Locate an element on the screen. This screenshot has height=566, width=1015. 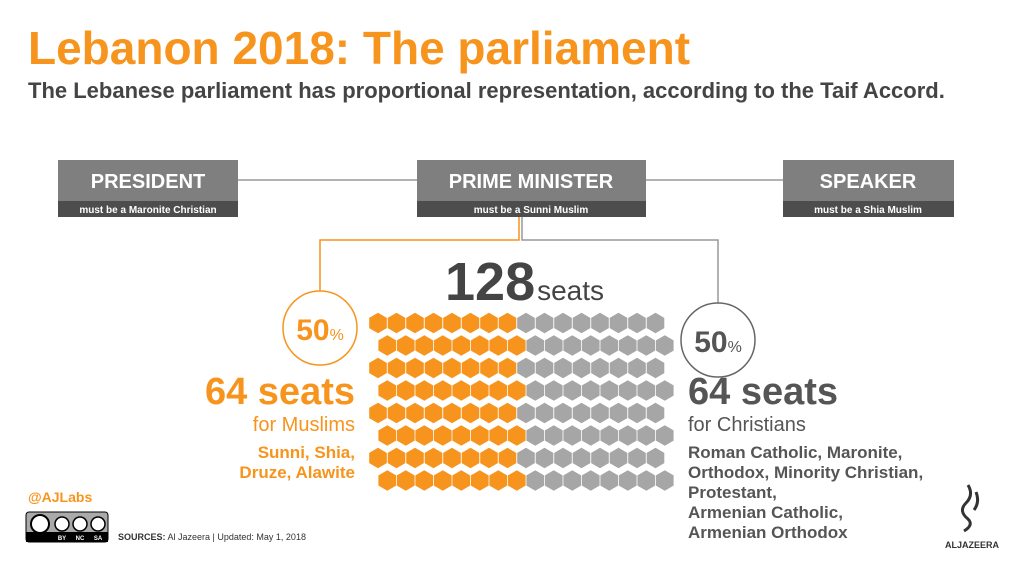
role-requirement: must be a Maronite Christian is located at coordinates (147, 210).